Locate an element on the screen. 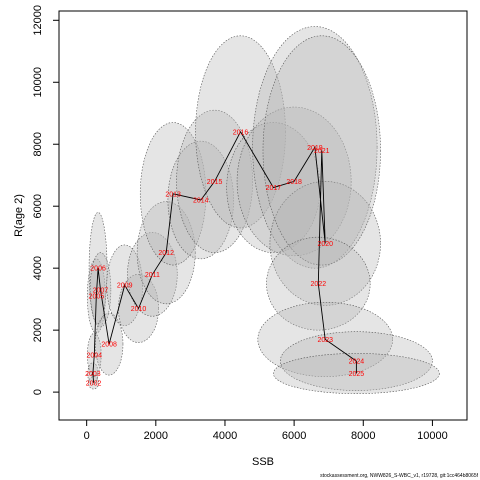  year-label-2018: 2018 is located at coordinates (294, 182).